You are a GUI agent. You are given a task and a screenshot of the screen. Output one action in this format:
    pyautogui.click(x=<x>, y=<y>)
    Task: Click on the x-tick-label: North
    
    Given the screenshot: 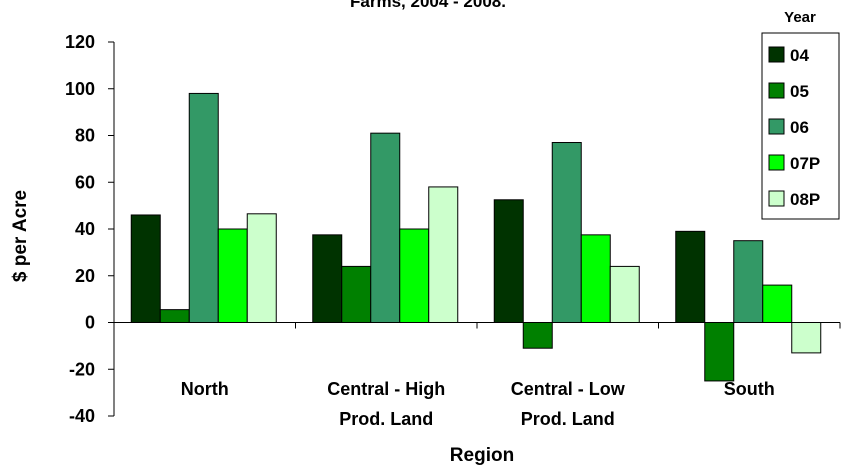 What is the action you would take?
    pyautogui.click(x=205, y=389)
    